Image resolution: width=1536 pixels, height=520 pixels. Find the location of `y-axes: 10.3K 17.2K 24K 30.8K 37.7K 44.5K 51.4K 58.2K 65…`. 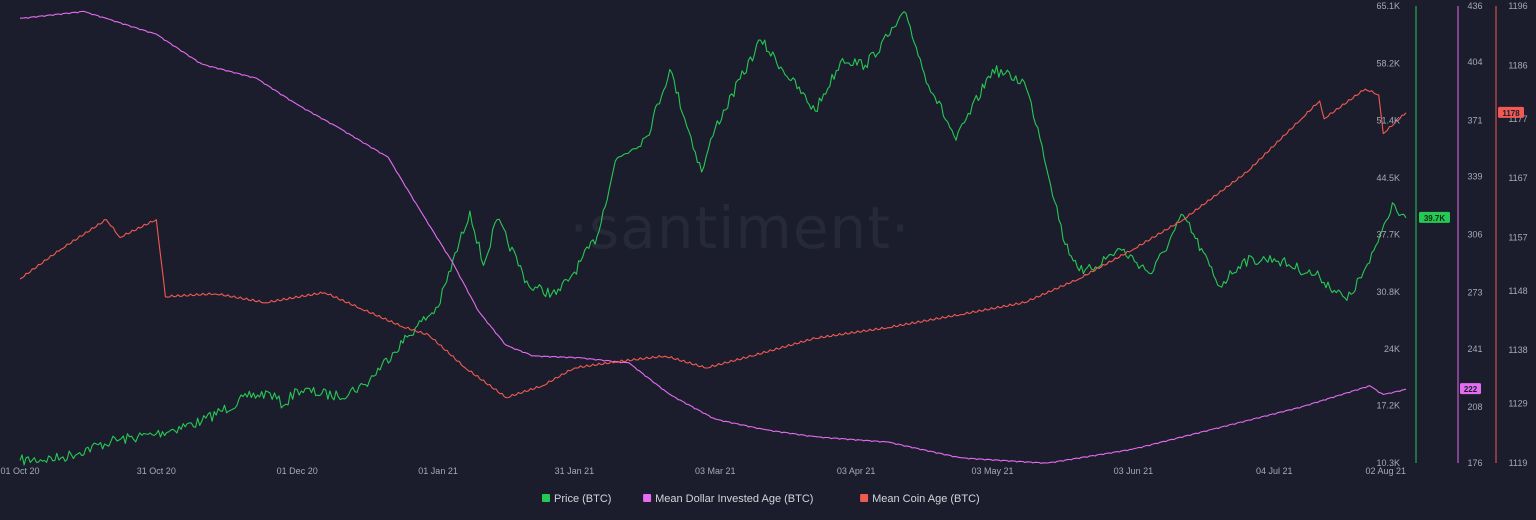

y-axes: 10.3K 17.2K 24K 30.8K 37.7K 44.5K 51.4K 58.2K 65… is located at coordinates (1451, 234).